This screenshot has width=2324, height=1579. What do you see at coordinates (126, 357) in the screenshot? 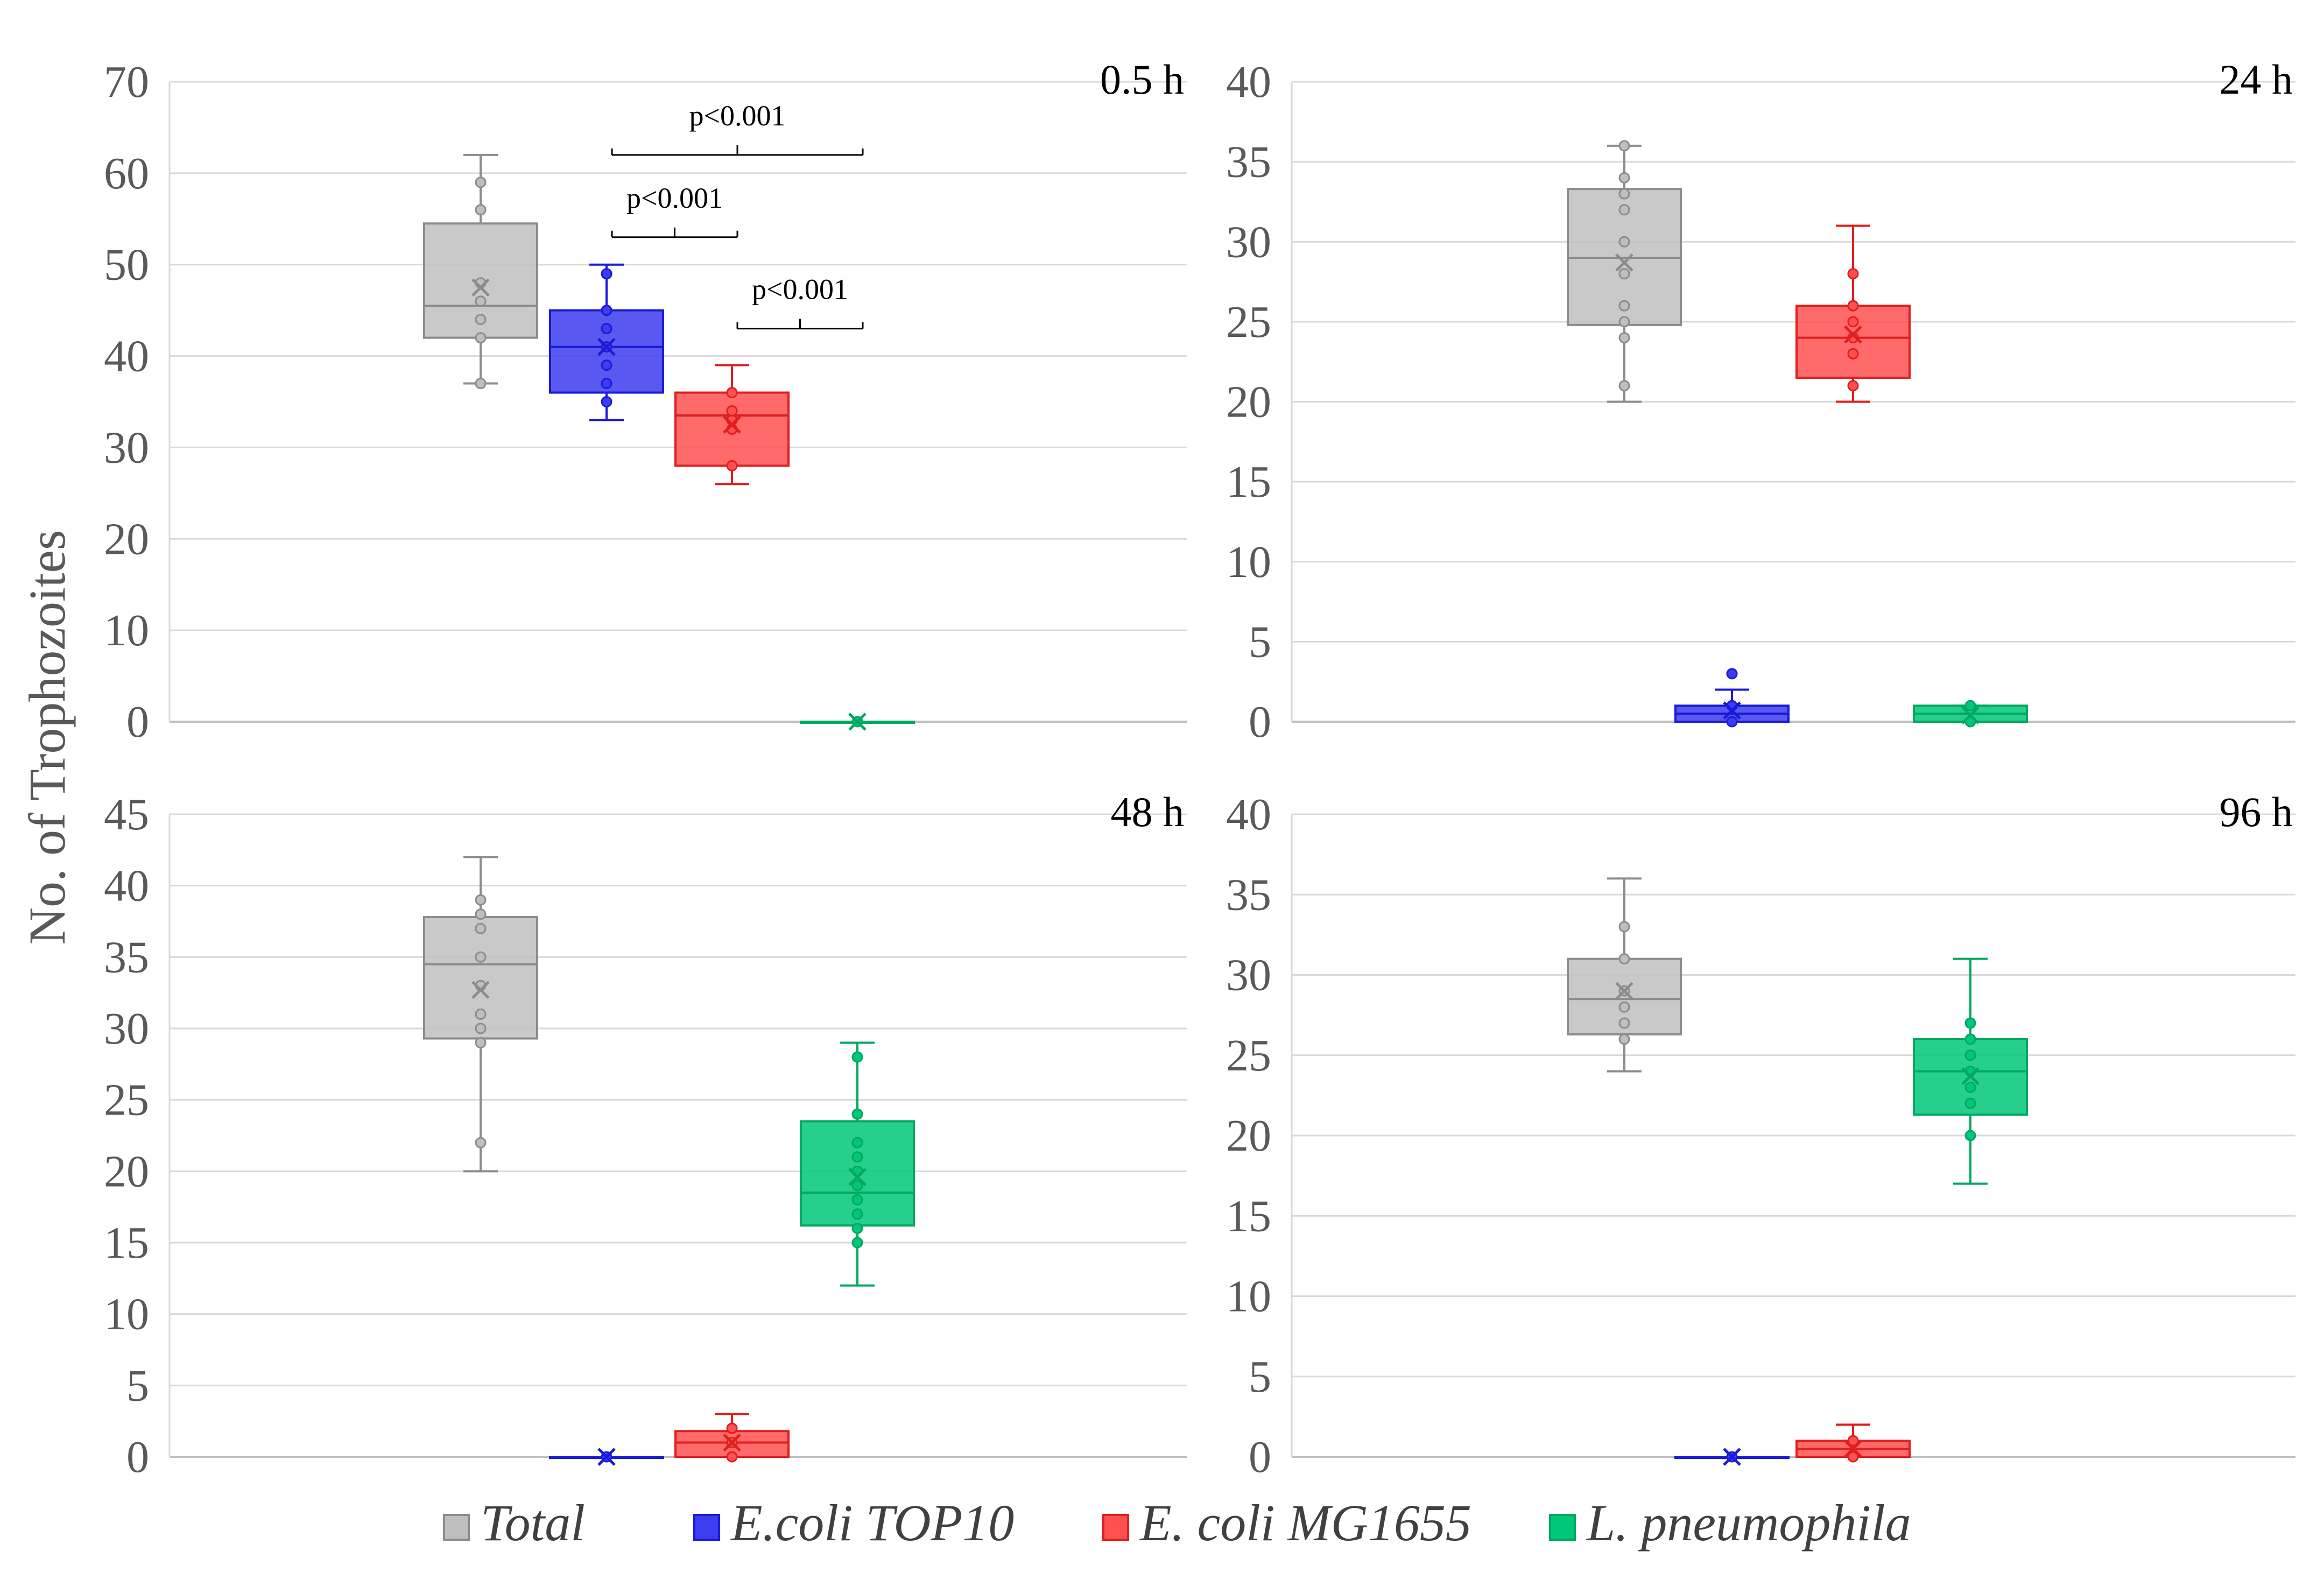
I see `y-tick-label: 40` at bounding box center [126, 357].